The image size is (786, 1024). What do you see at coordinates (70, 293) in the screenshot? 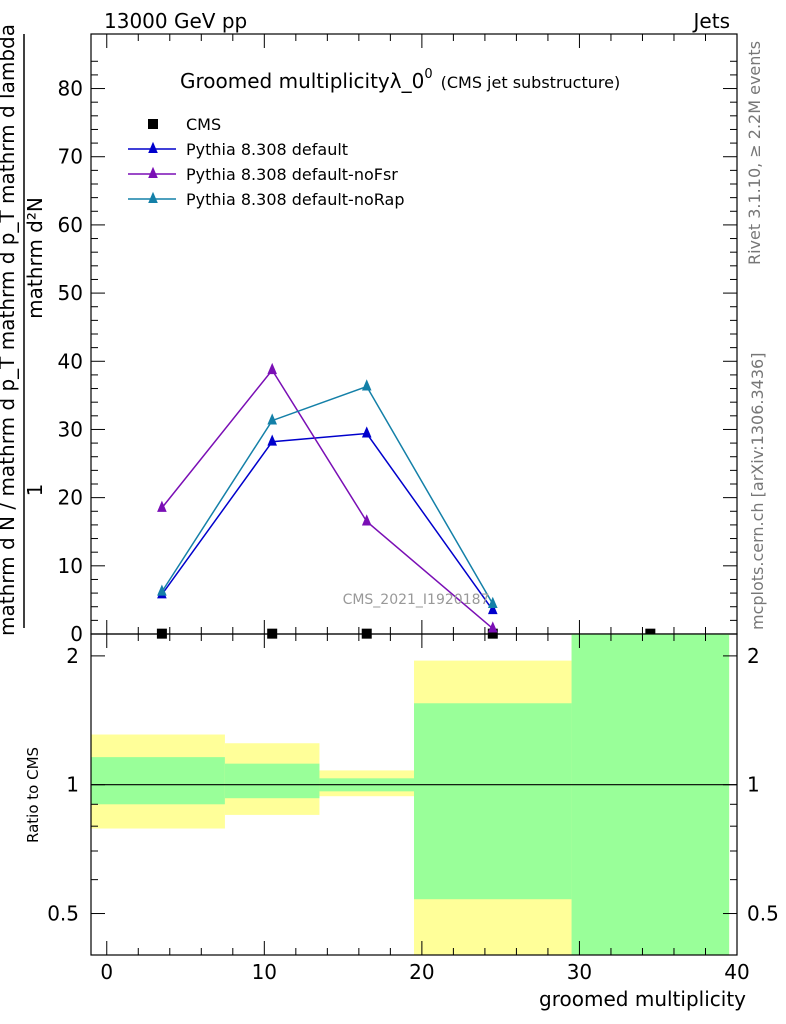
I see `main-ytick-label: 50` at bounding box center [70, 293].